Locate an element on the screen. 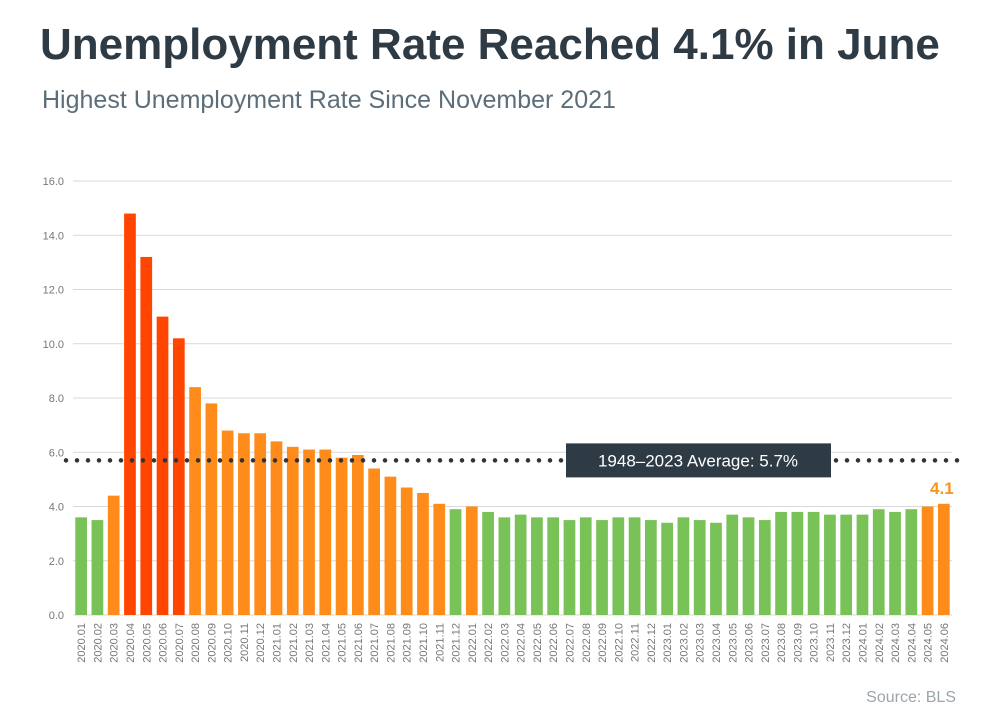  x-tick-label: 2020.02 is located at coordinates (98, 643).